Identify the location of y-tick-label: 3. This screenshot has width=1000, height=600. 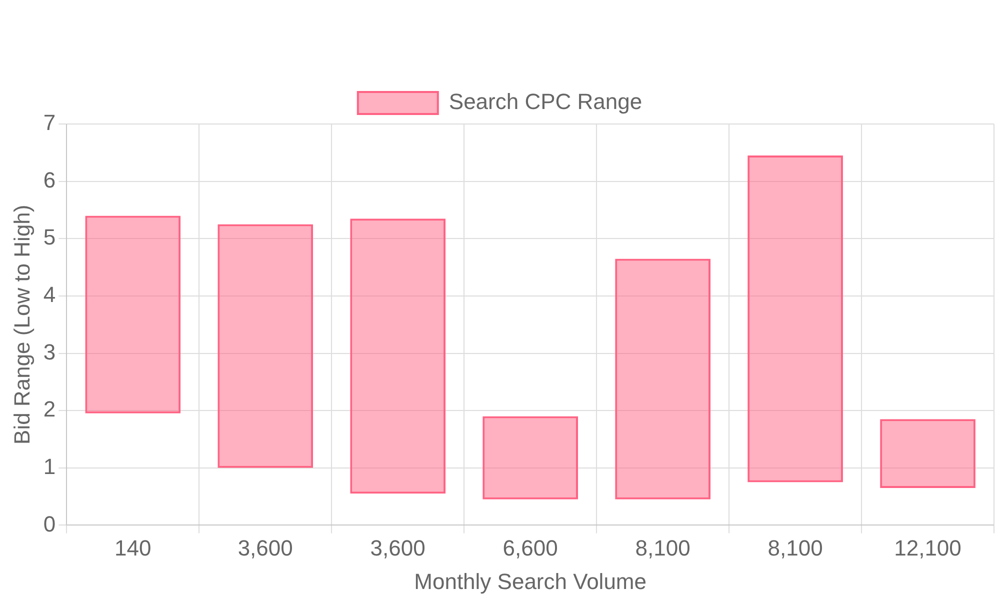
(49, 351).